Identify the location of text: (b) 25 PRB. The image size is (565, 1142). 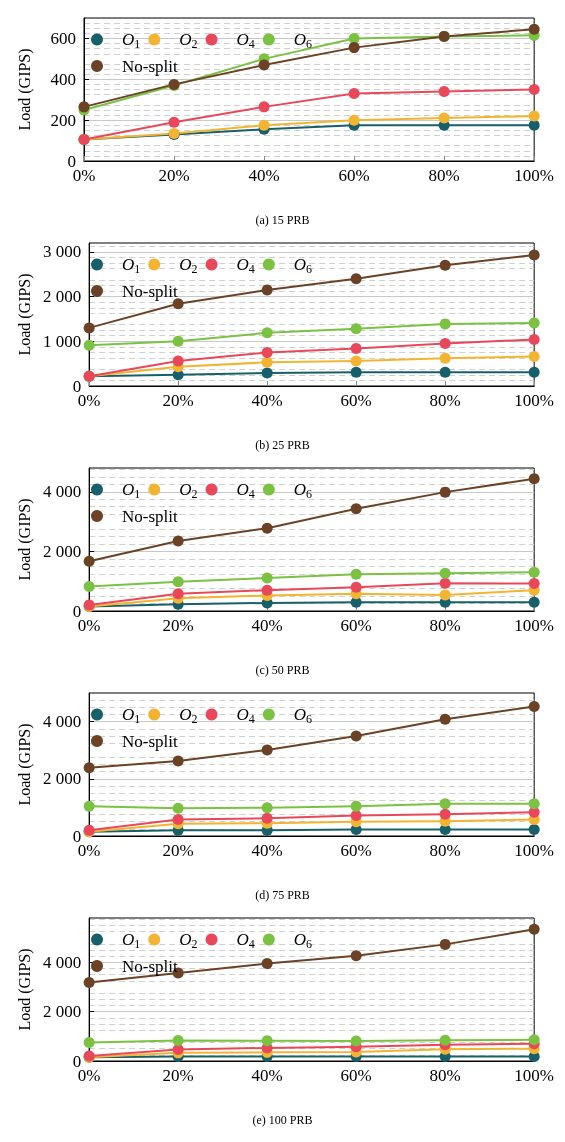
(282, 445).